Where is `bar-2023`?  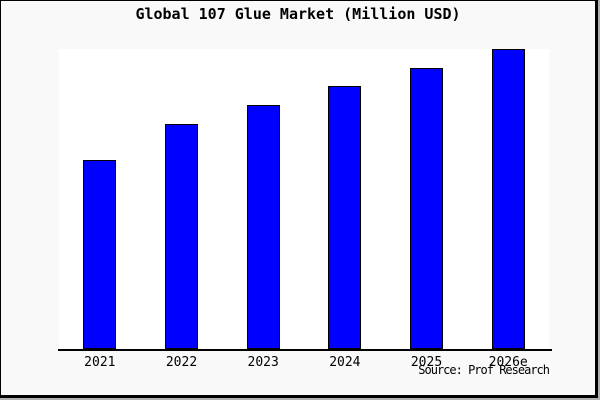 bar-2023 is located at coordinates (263, 226).